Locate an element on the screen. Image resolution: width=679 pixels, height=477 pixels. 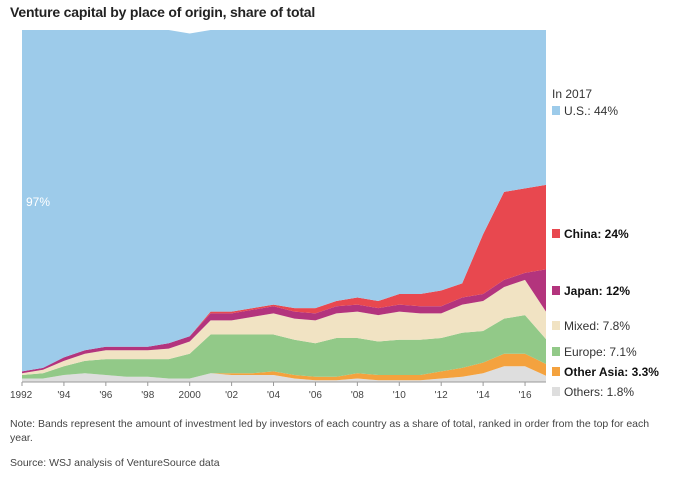
x-tick-label: '96 is located at coordinates (105, 395).